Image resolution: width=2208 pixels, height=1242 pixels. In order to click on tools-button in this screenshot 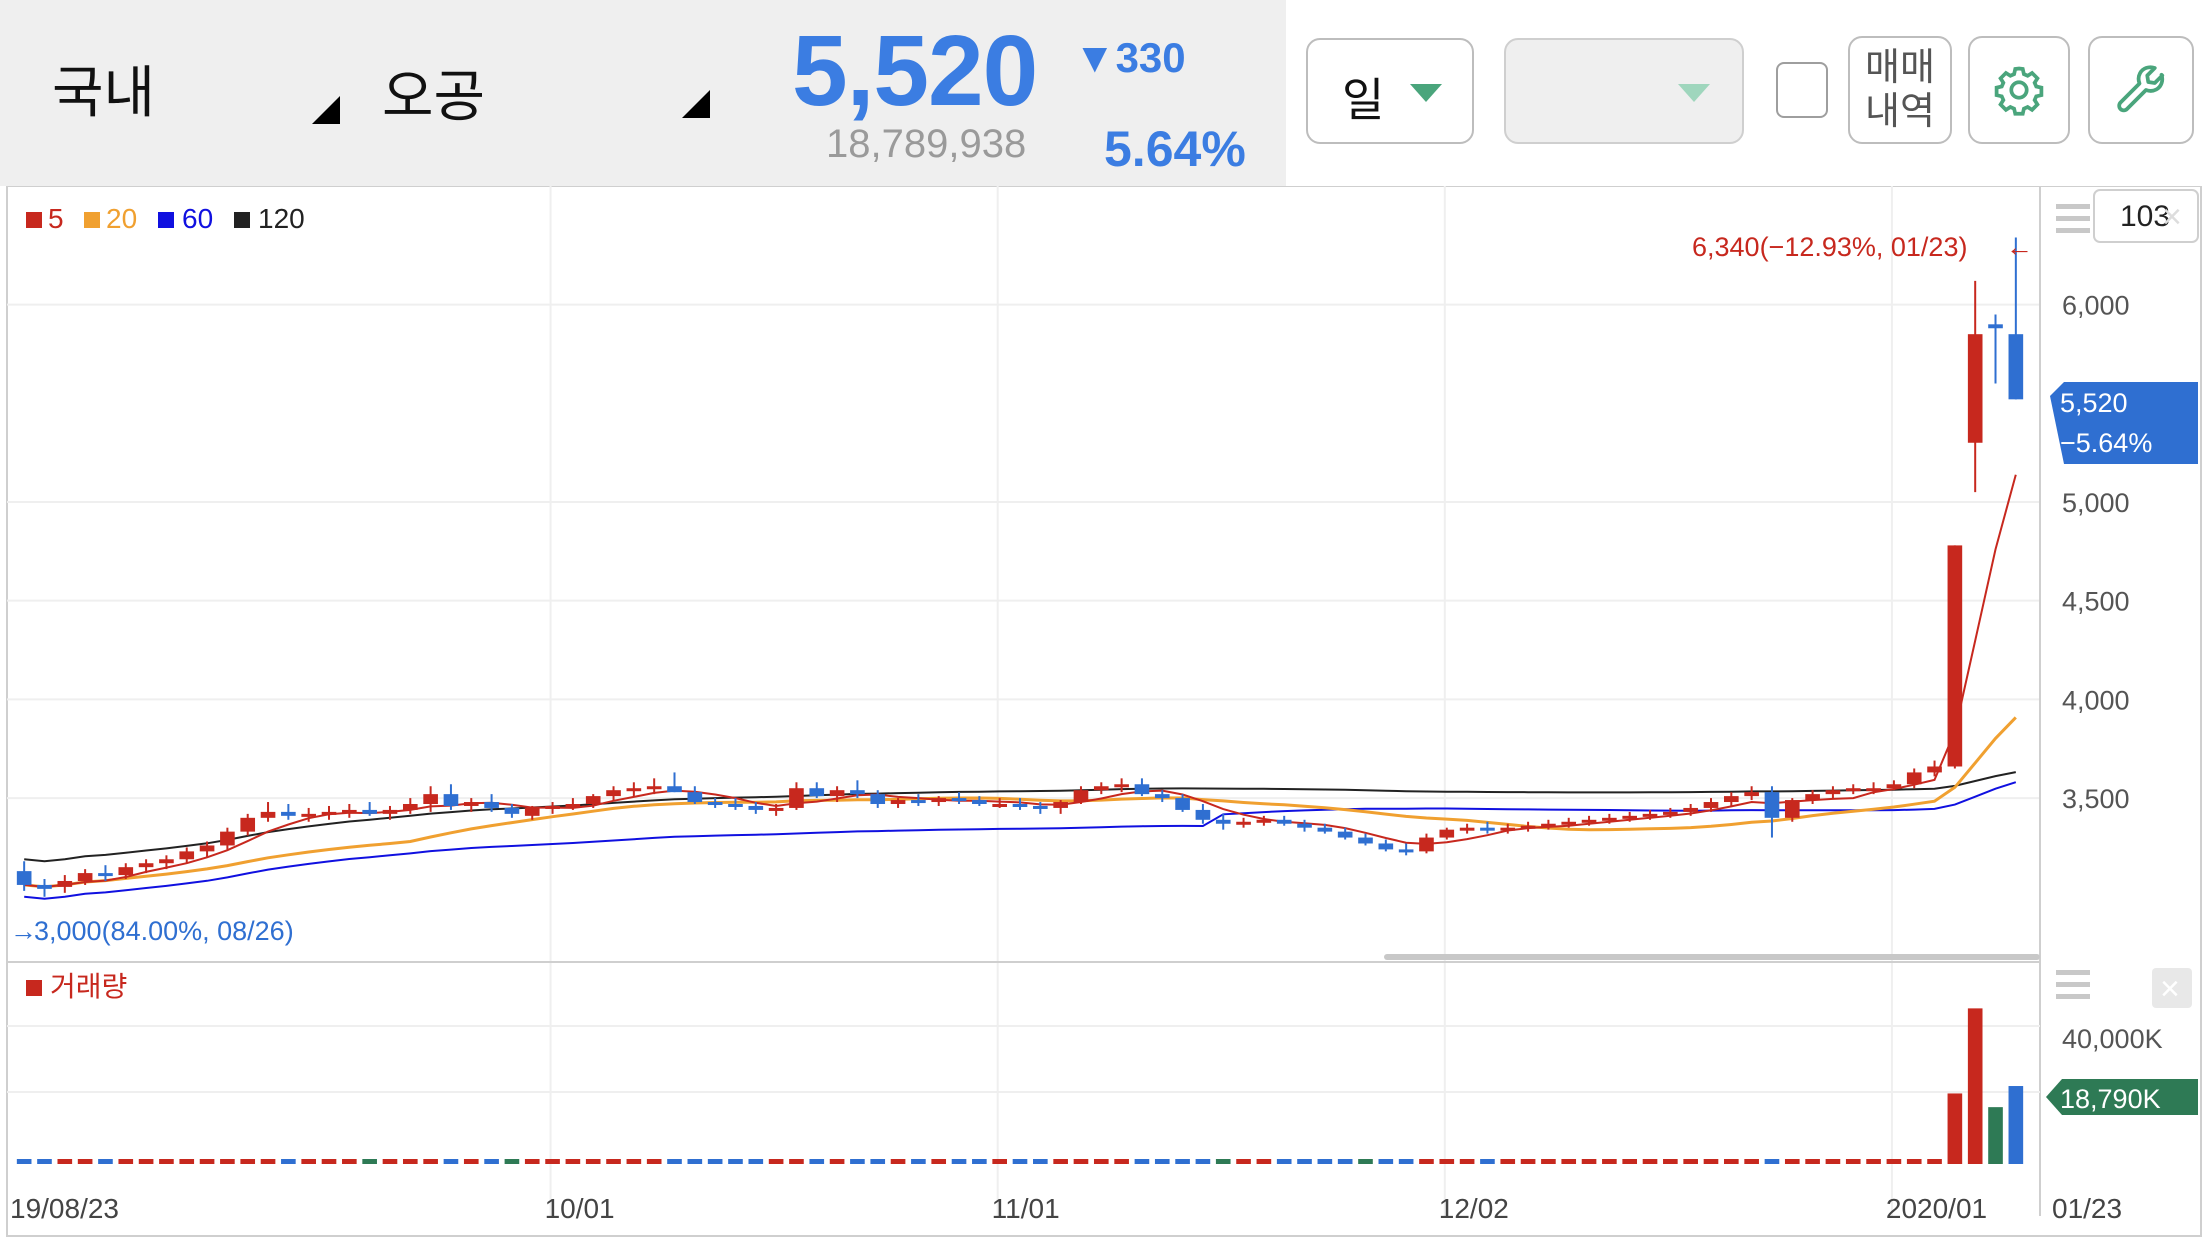, I will do `click(2141, 90)`.